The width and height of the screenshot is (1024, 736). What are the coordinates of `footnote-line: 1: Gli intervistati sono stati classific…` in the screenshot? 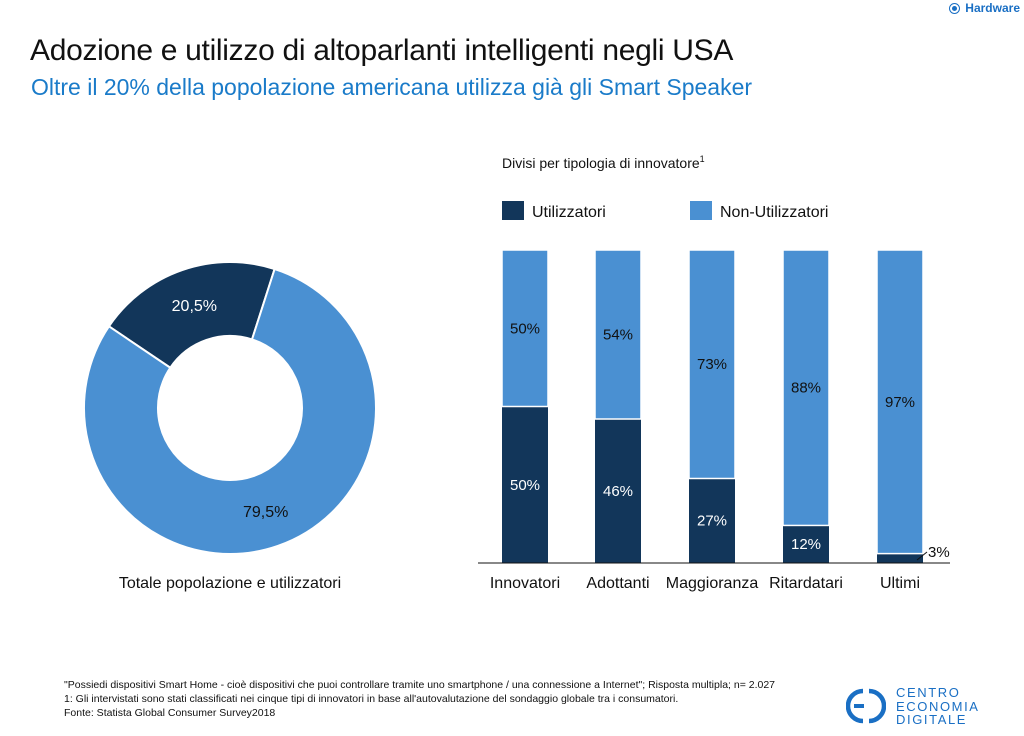 It's located at (371, 699).